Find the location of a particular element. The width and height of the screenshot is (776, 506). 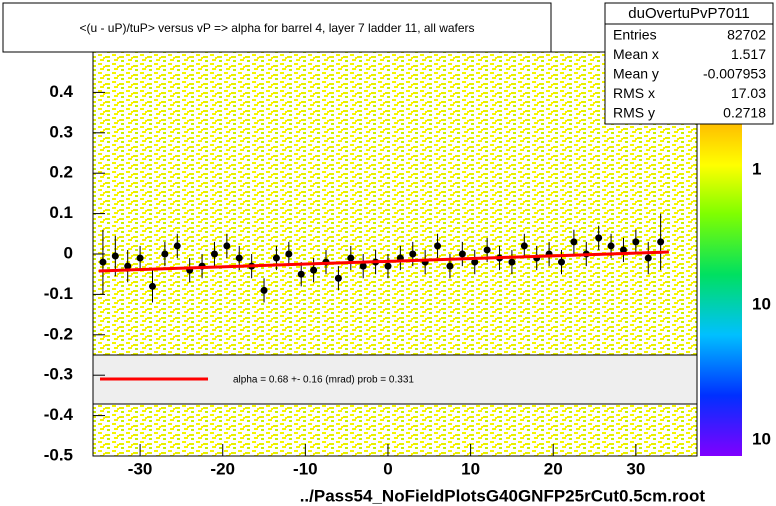

stats-value: 1.517 is located at coordinates (748, 54).